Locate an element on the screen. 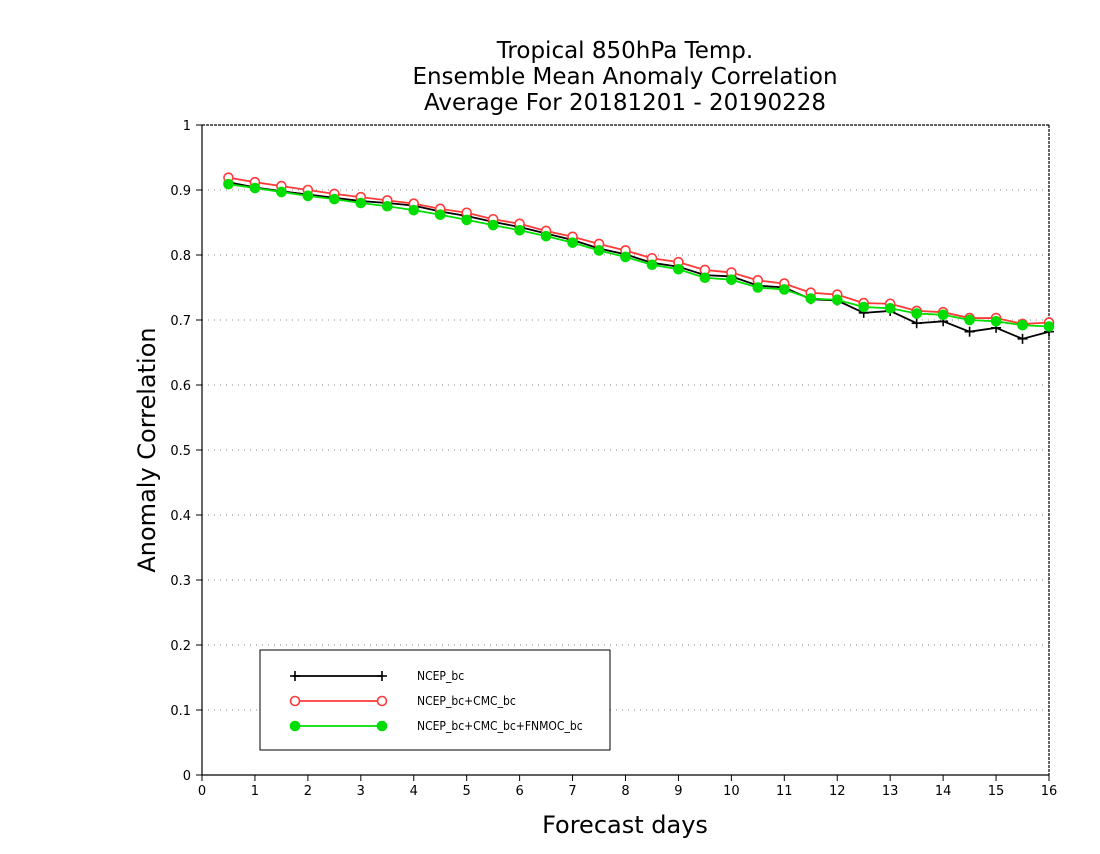 Image resolution: width=1100 pixels, height=854 pixels. x-tick-label: 16 is located at coordinates (1049, 791).